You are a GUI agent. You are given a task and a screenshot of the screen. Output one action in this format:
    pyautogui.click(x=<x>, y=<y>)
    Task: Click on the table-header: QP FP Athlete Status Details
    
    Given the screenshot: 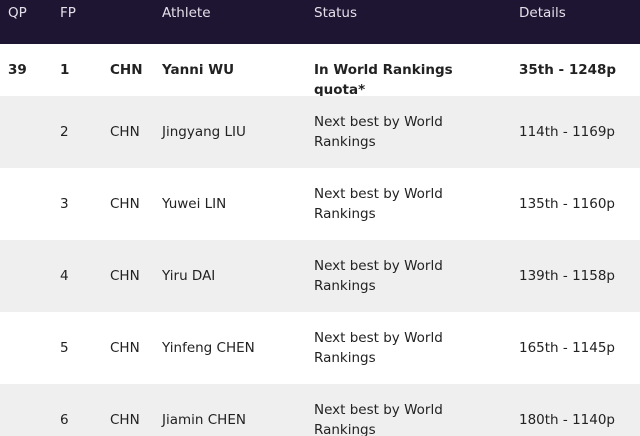 What is the action you would take?
    pyautogui.click(x=320, y=22)
    